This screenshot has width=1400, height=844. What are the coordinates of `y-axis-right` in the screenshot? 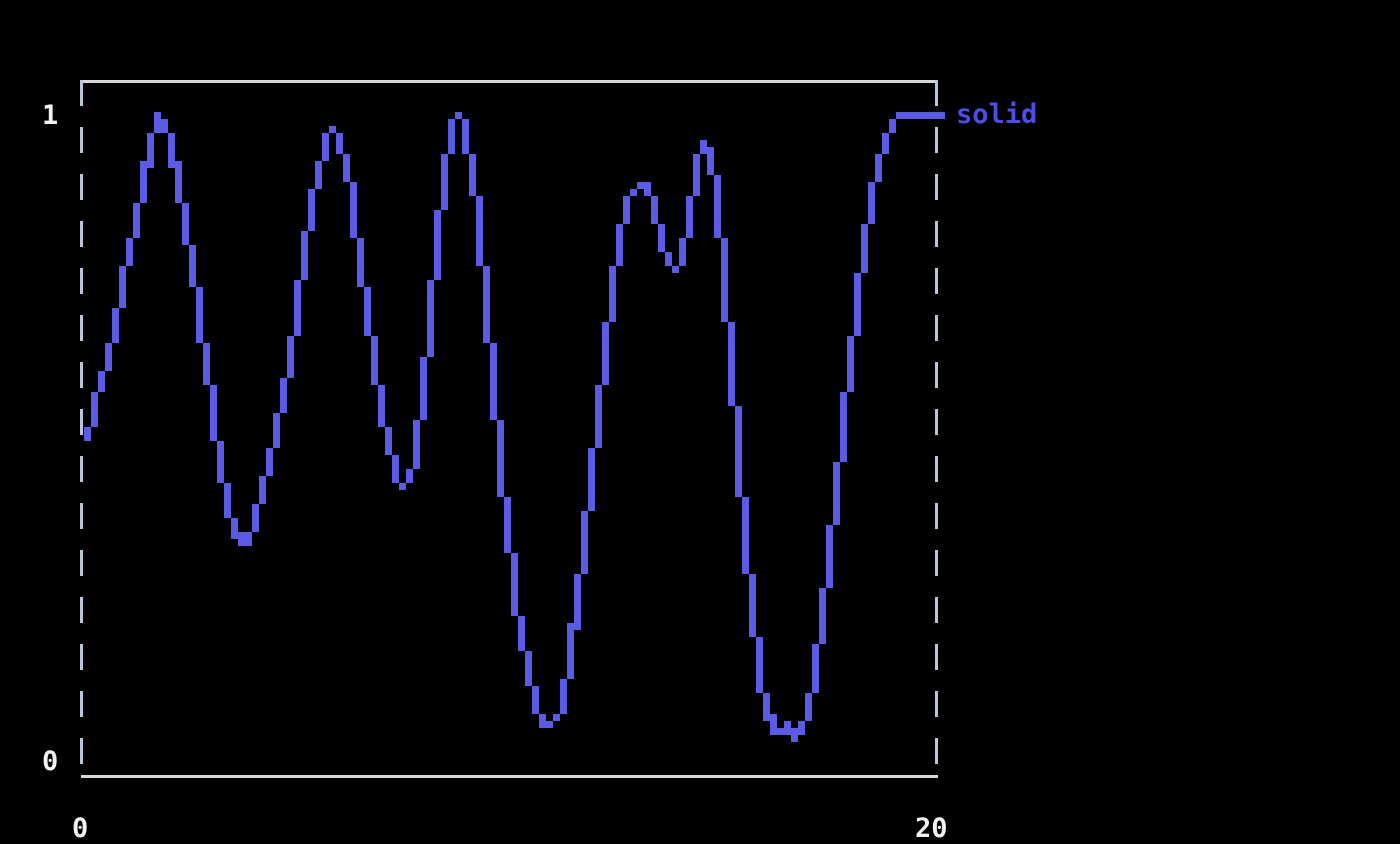 It's located at (936, 429).